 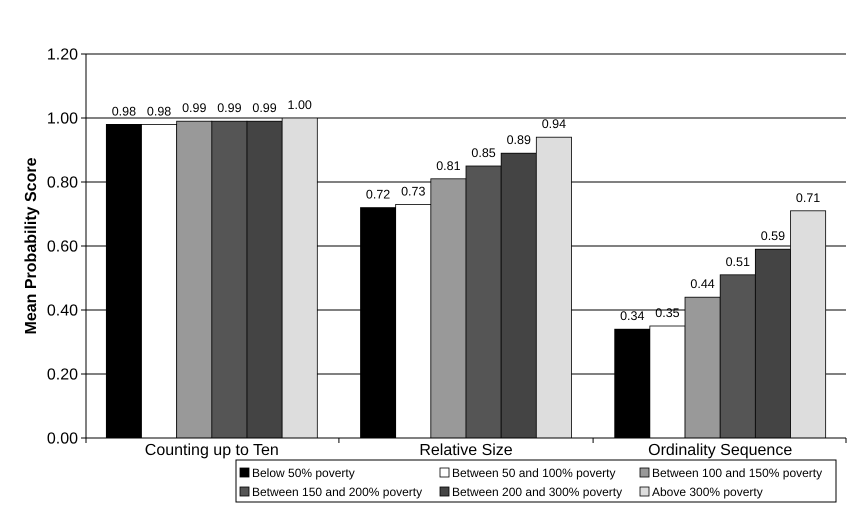 What do you see at coordinates (62, 183) in the screenshot?
I see `y-tick-label: 0.80` at bounding box center [62, 183].